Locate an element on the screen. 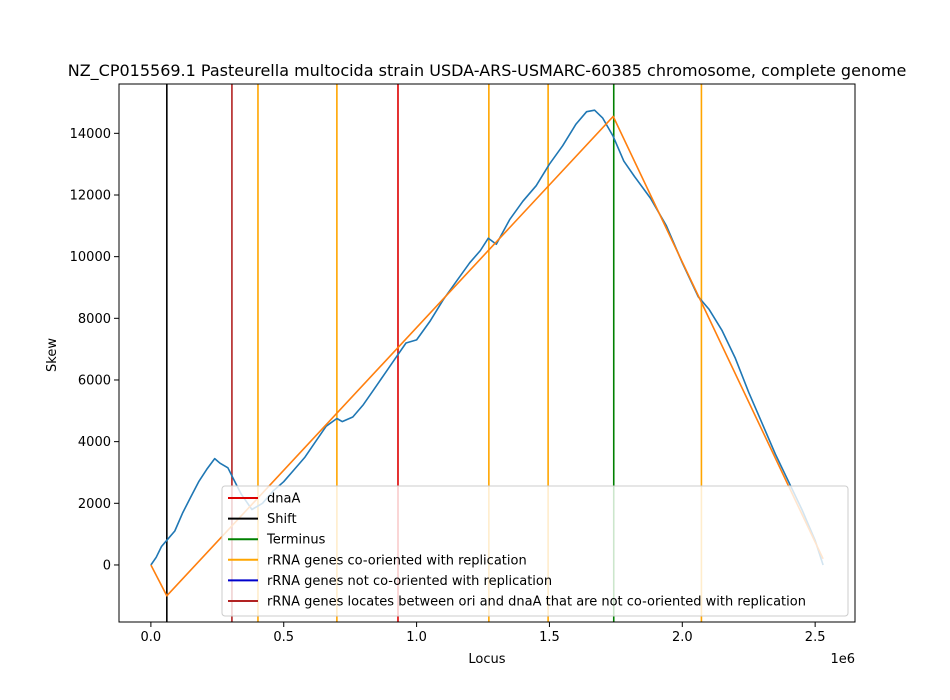 The height and width of the screenshot is (700, 950). legend-box is located at coordinates (535, 551).